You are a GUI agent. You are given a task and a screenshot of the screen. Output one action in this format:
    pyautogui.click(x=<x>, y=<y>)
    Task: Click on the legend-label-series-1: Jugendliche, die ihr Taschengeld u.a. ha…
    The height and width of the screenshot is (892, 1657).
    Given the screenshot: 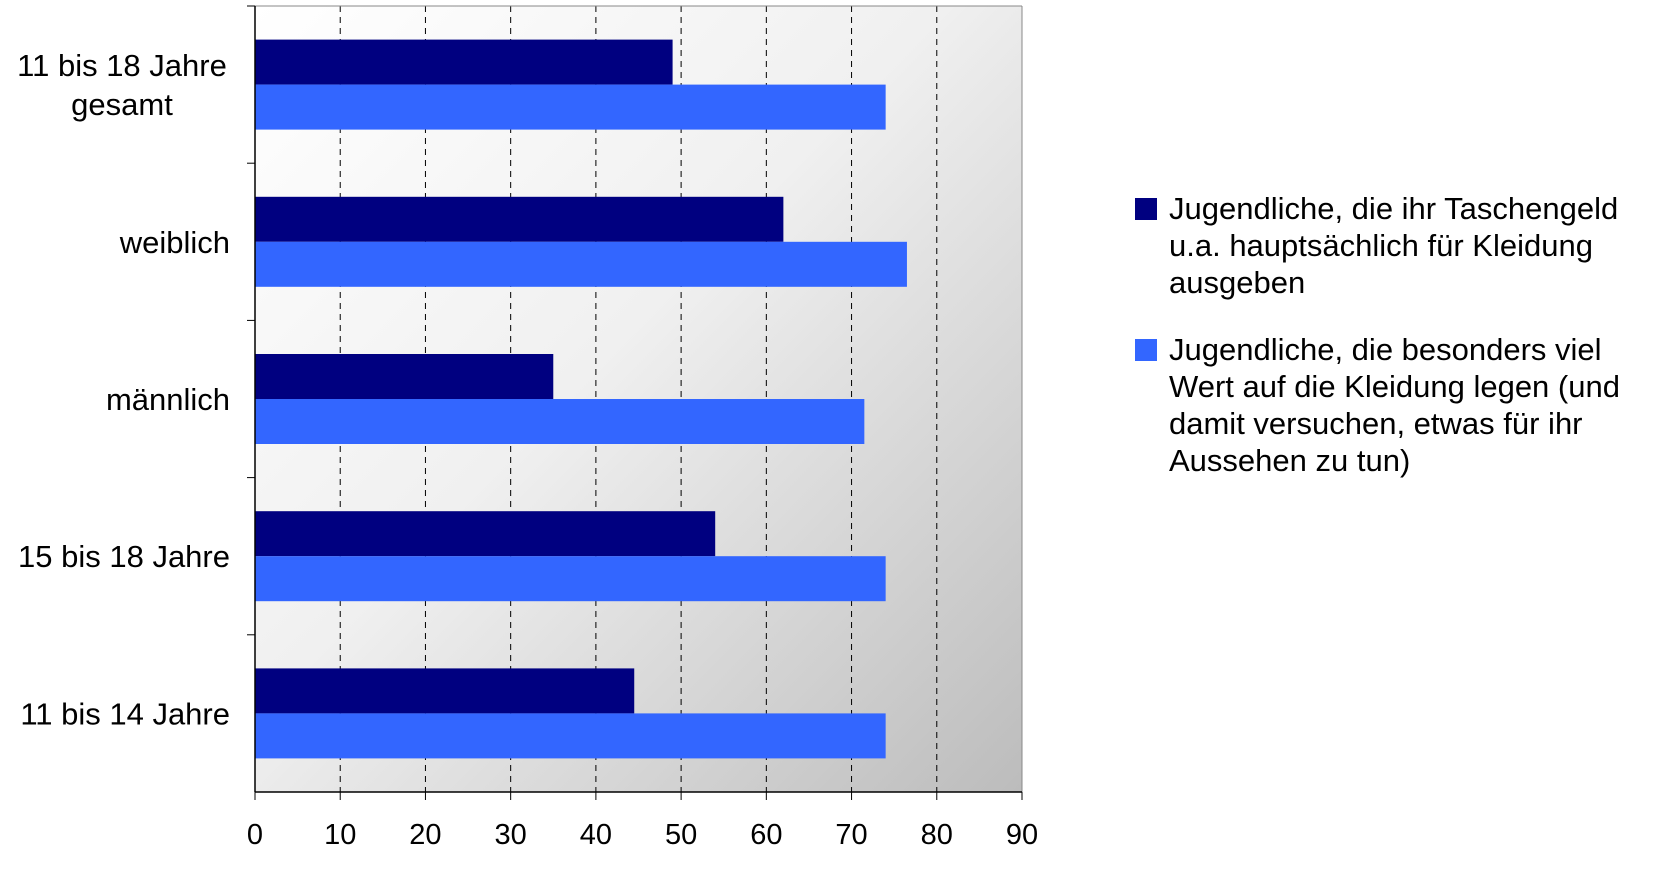 What is the action you would take?
    pyautogui.click(x=1394, y=245)
    